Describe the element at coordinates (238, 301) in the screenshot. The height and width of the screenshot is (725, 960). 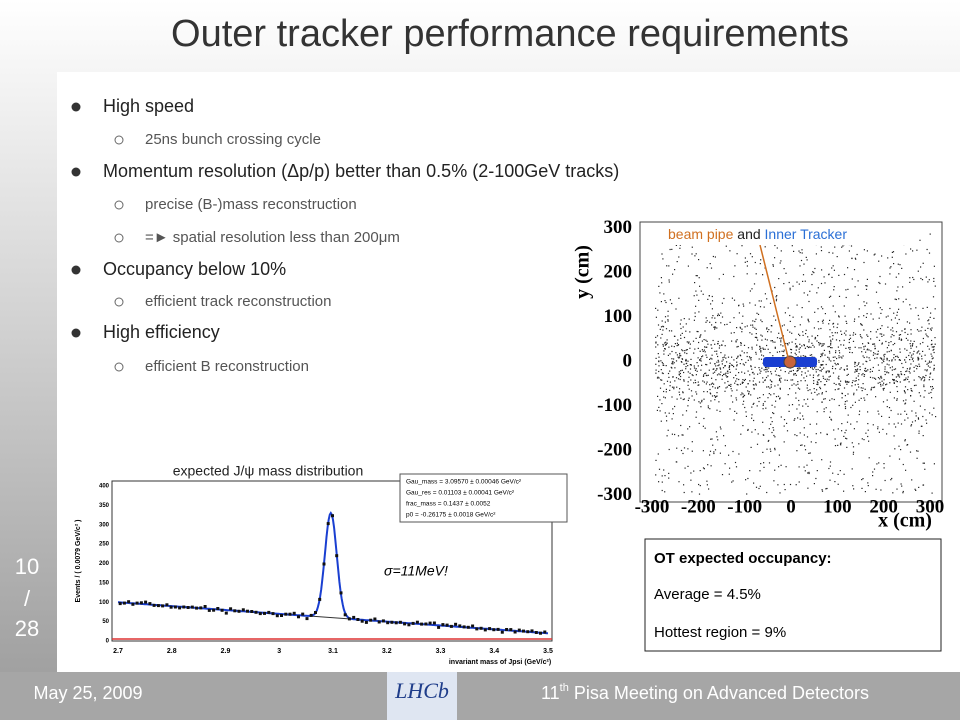
I see `sub-bullet-text: efficient track reconstruction` at that location.